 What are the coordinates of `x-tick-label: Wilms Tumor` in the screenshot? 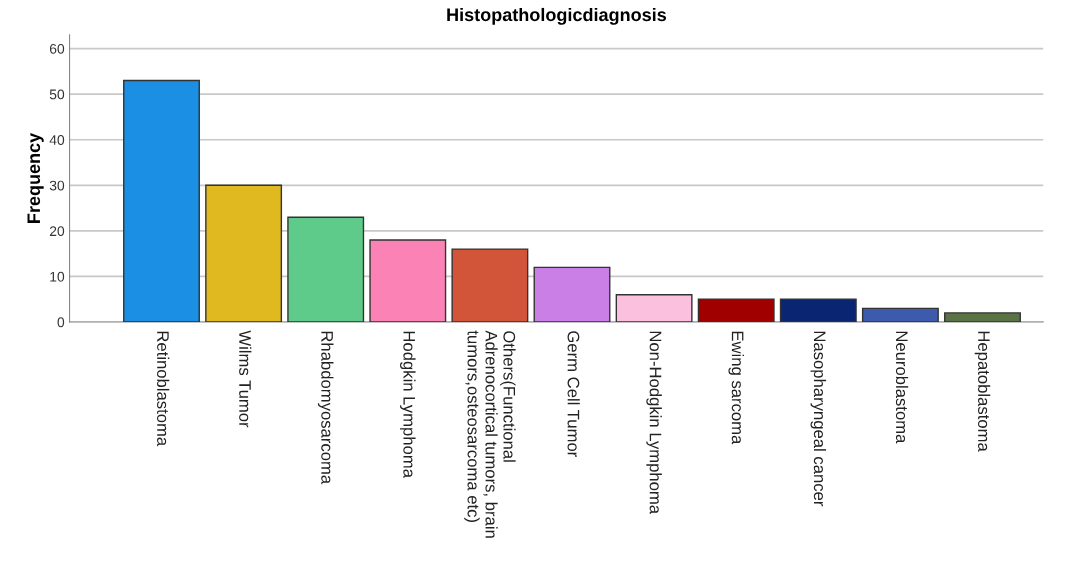 It's located at (245, 379).